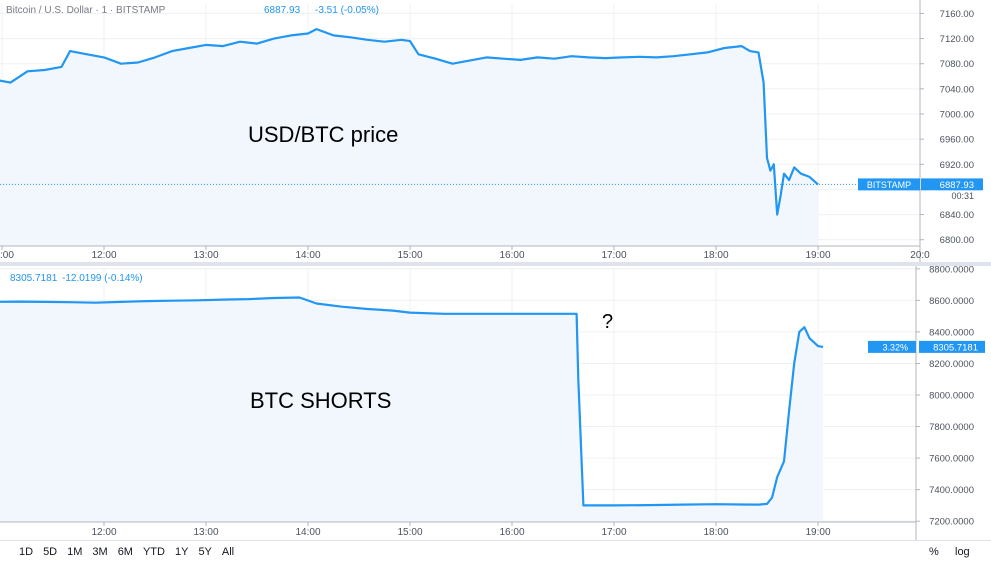 This screenshot has height=566, width=991. Describe the element at coordinates (100, 552) in the screenshot. I see `range-button-3m: 3M` at that location.